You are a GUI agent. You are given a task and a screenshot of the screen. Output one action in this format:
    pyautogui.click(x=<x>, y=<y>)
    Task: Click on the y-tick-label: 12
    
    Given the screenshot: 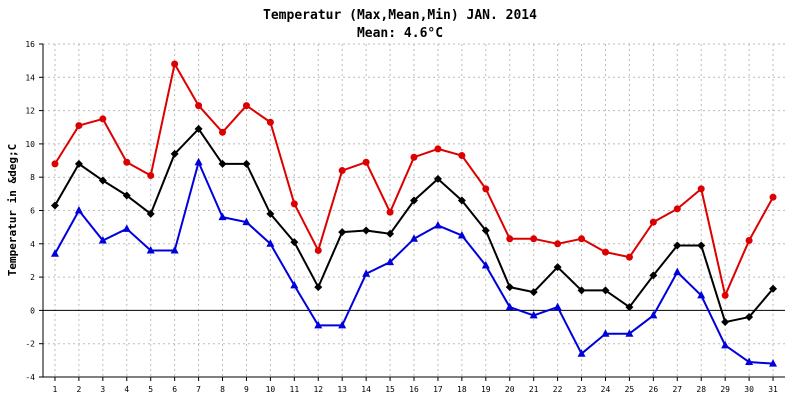 What is the action you would take?
    pyautogui.click(x=30, y=111)
    